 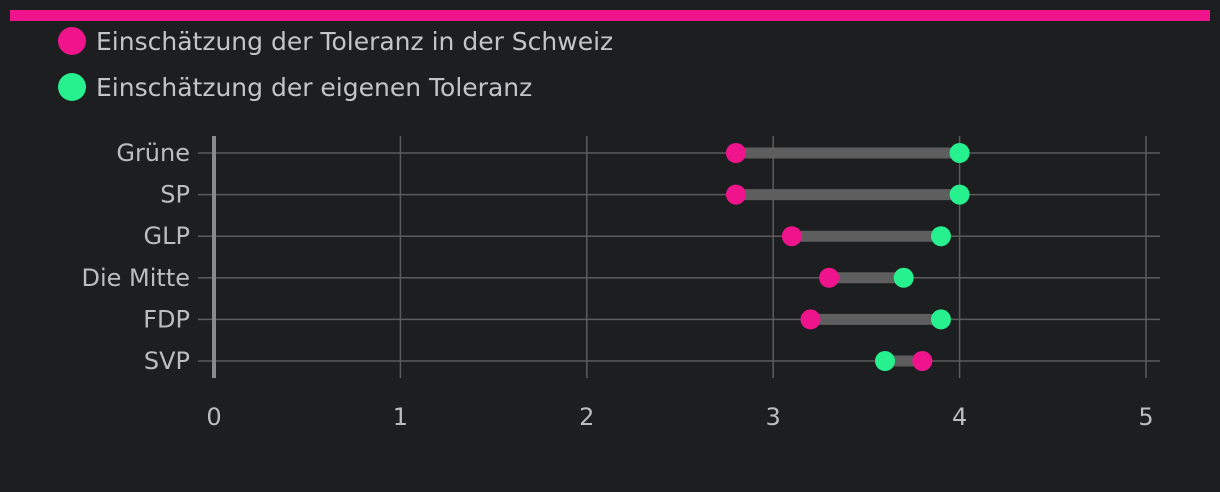 What do you see at coordinates (400, 417) in the screenshot?
I see `x-tick-label: 1` at bounding box center [400, 417].